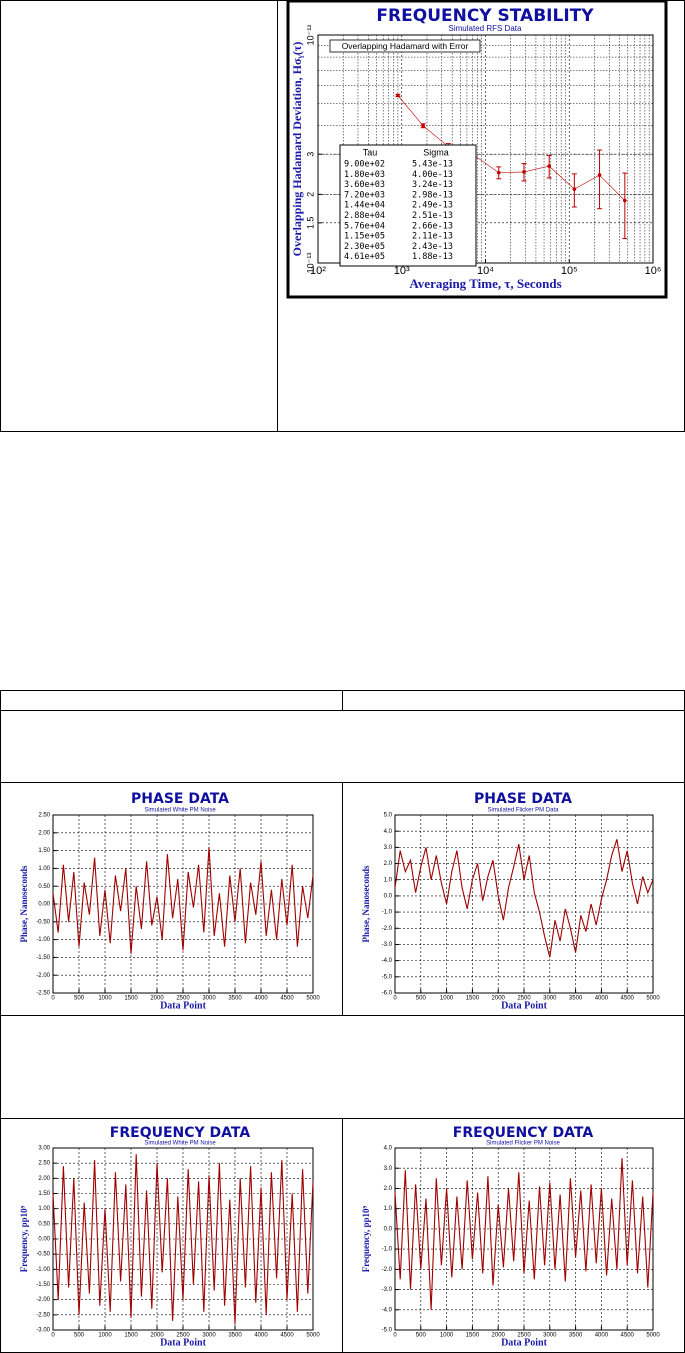 Image resolution: width=685 pixels, height=1353 pixels. I want to click on y-tick-label: -0.50, so click(43, 1255).